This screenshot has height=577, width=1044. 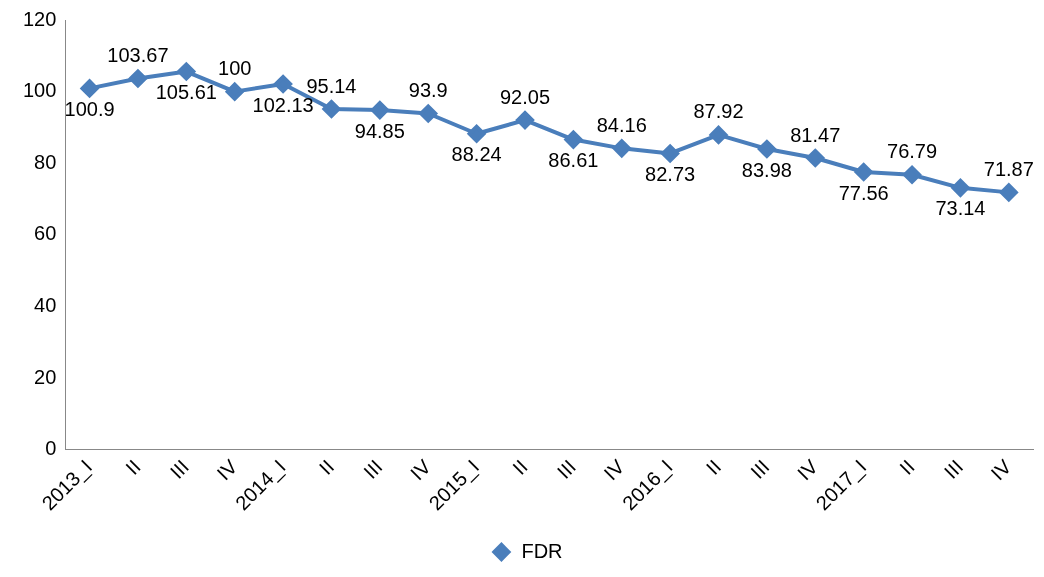 I want to click on data-label: 100, so click(x=235, y=68).